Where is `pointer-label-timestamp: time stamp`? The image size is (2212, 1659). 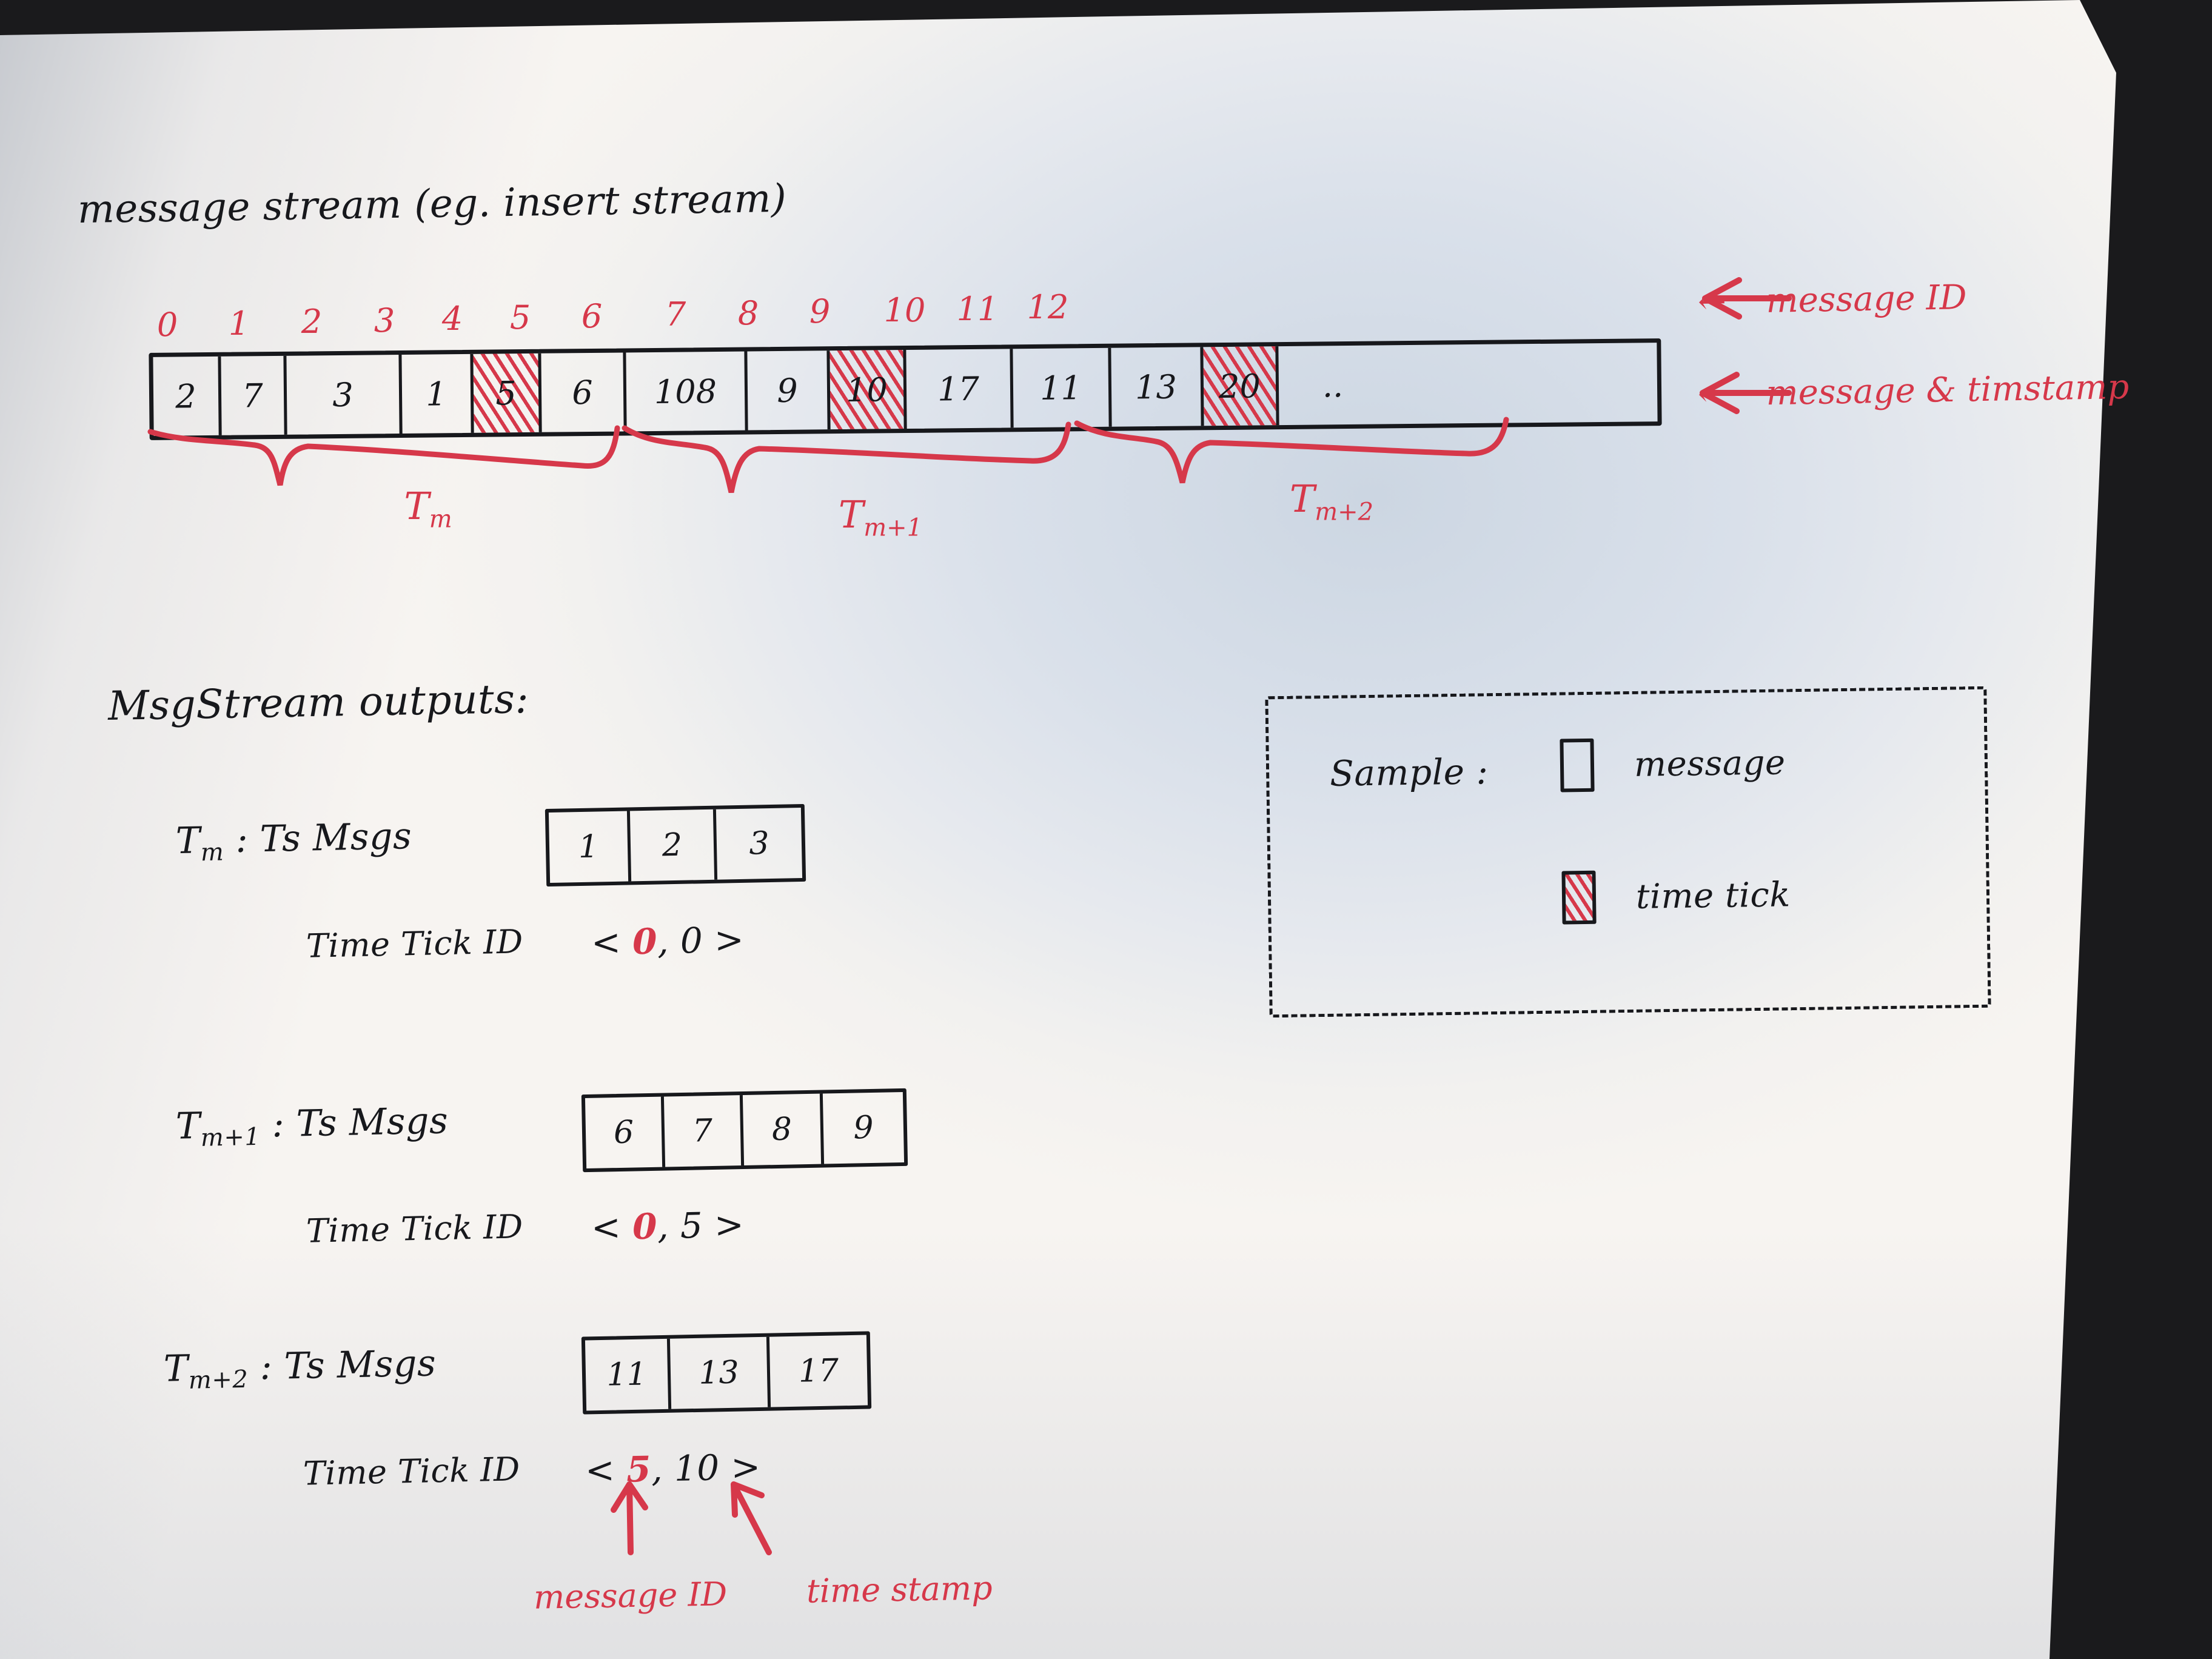 pointer-label-timestamp: time stamp is located at coordinates (899, 1589).